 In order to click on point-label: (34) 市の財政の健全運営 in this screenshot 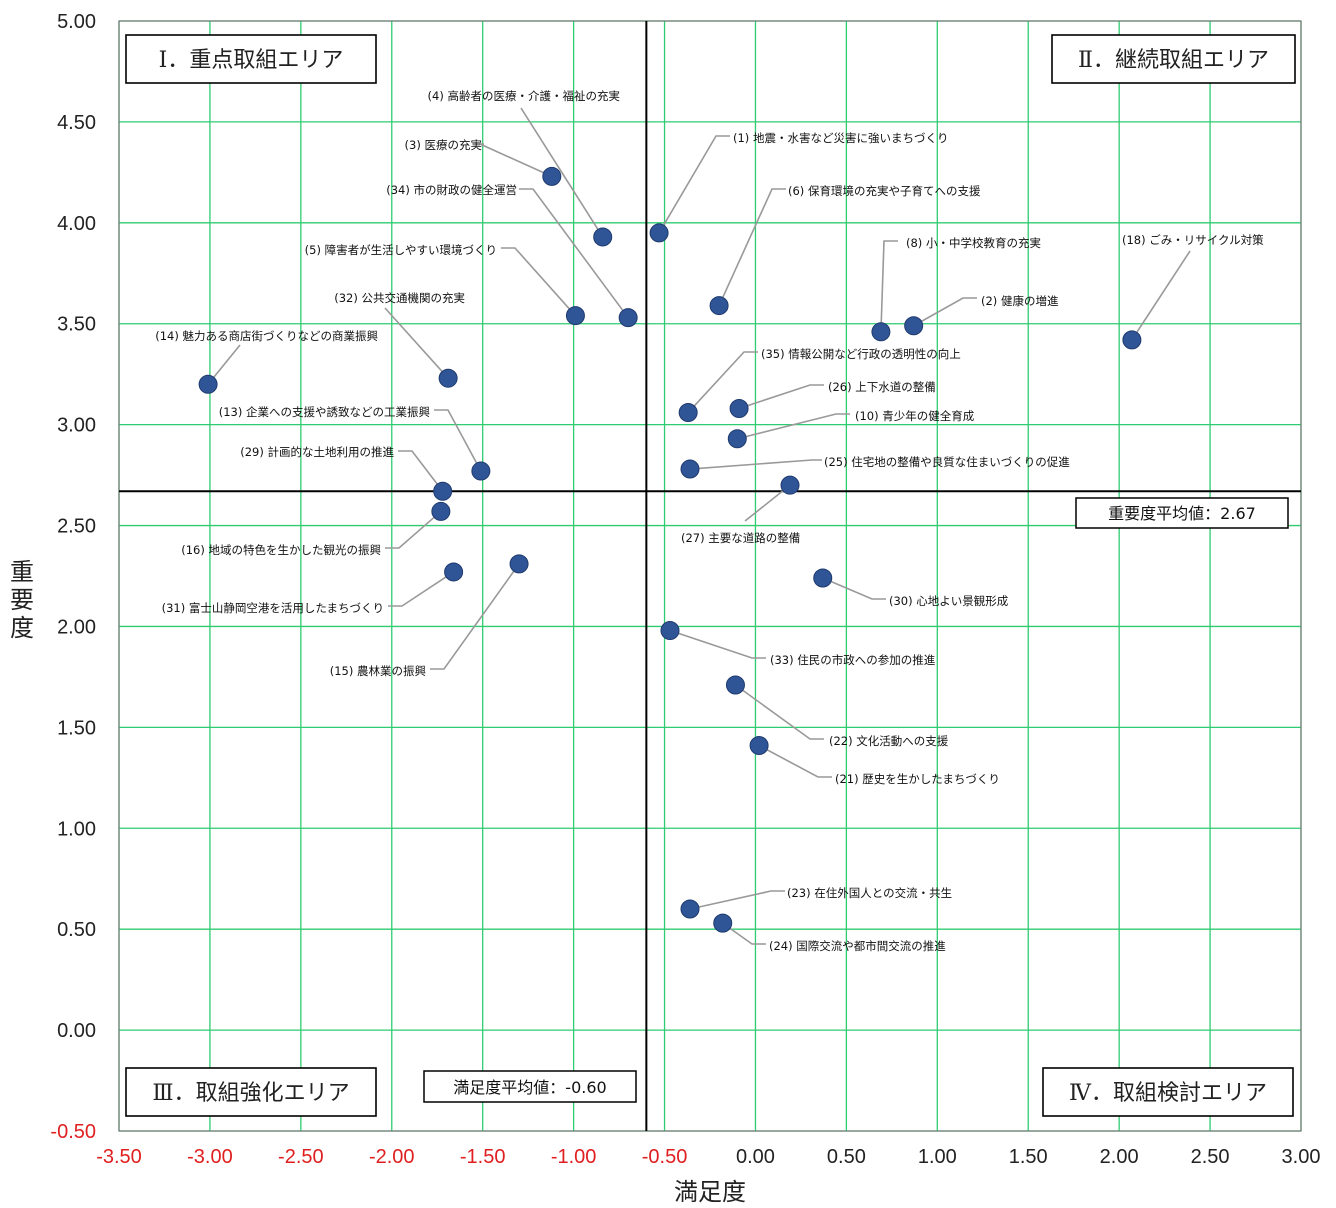, I will do `click(451, 190)`.